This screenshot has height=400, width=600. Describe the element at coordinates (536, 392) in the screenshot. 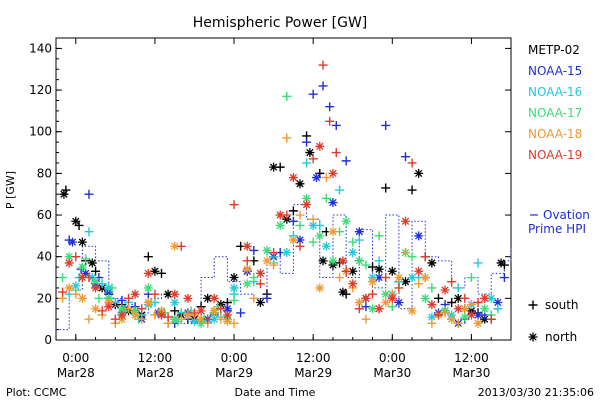

I see `plot-timestamp: 2013/03/30 21:35:06` at that location.